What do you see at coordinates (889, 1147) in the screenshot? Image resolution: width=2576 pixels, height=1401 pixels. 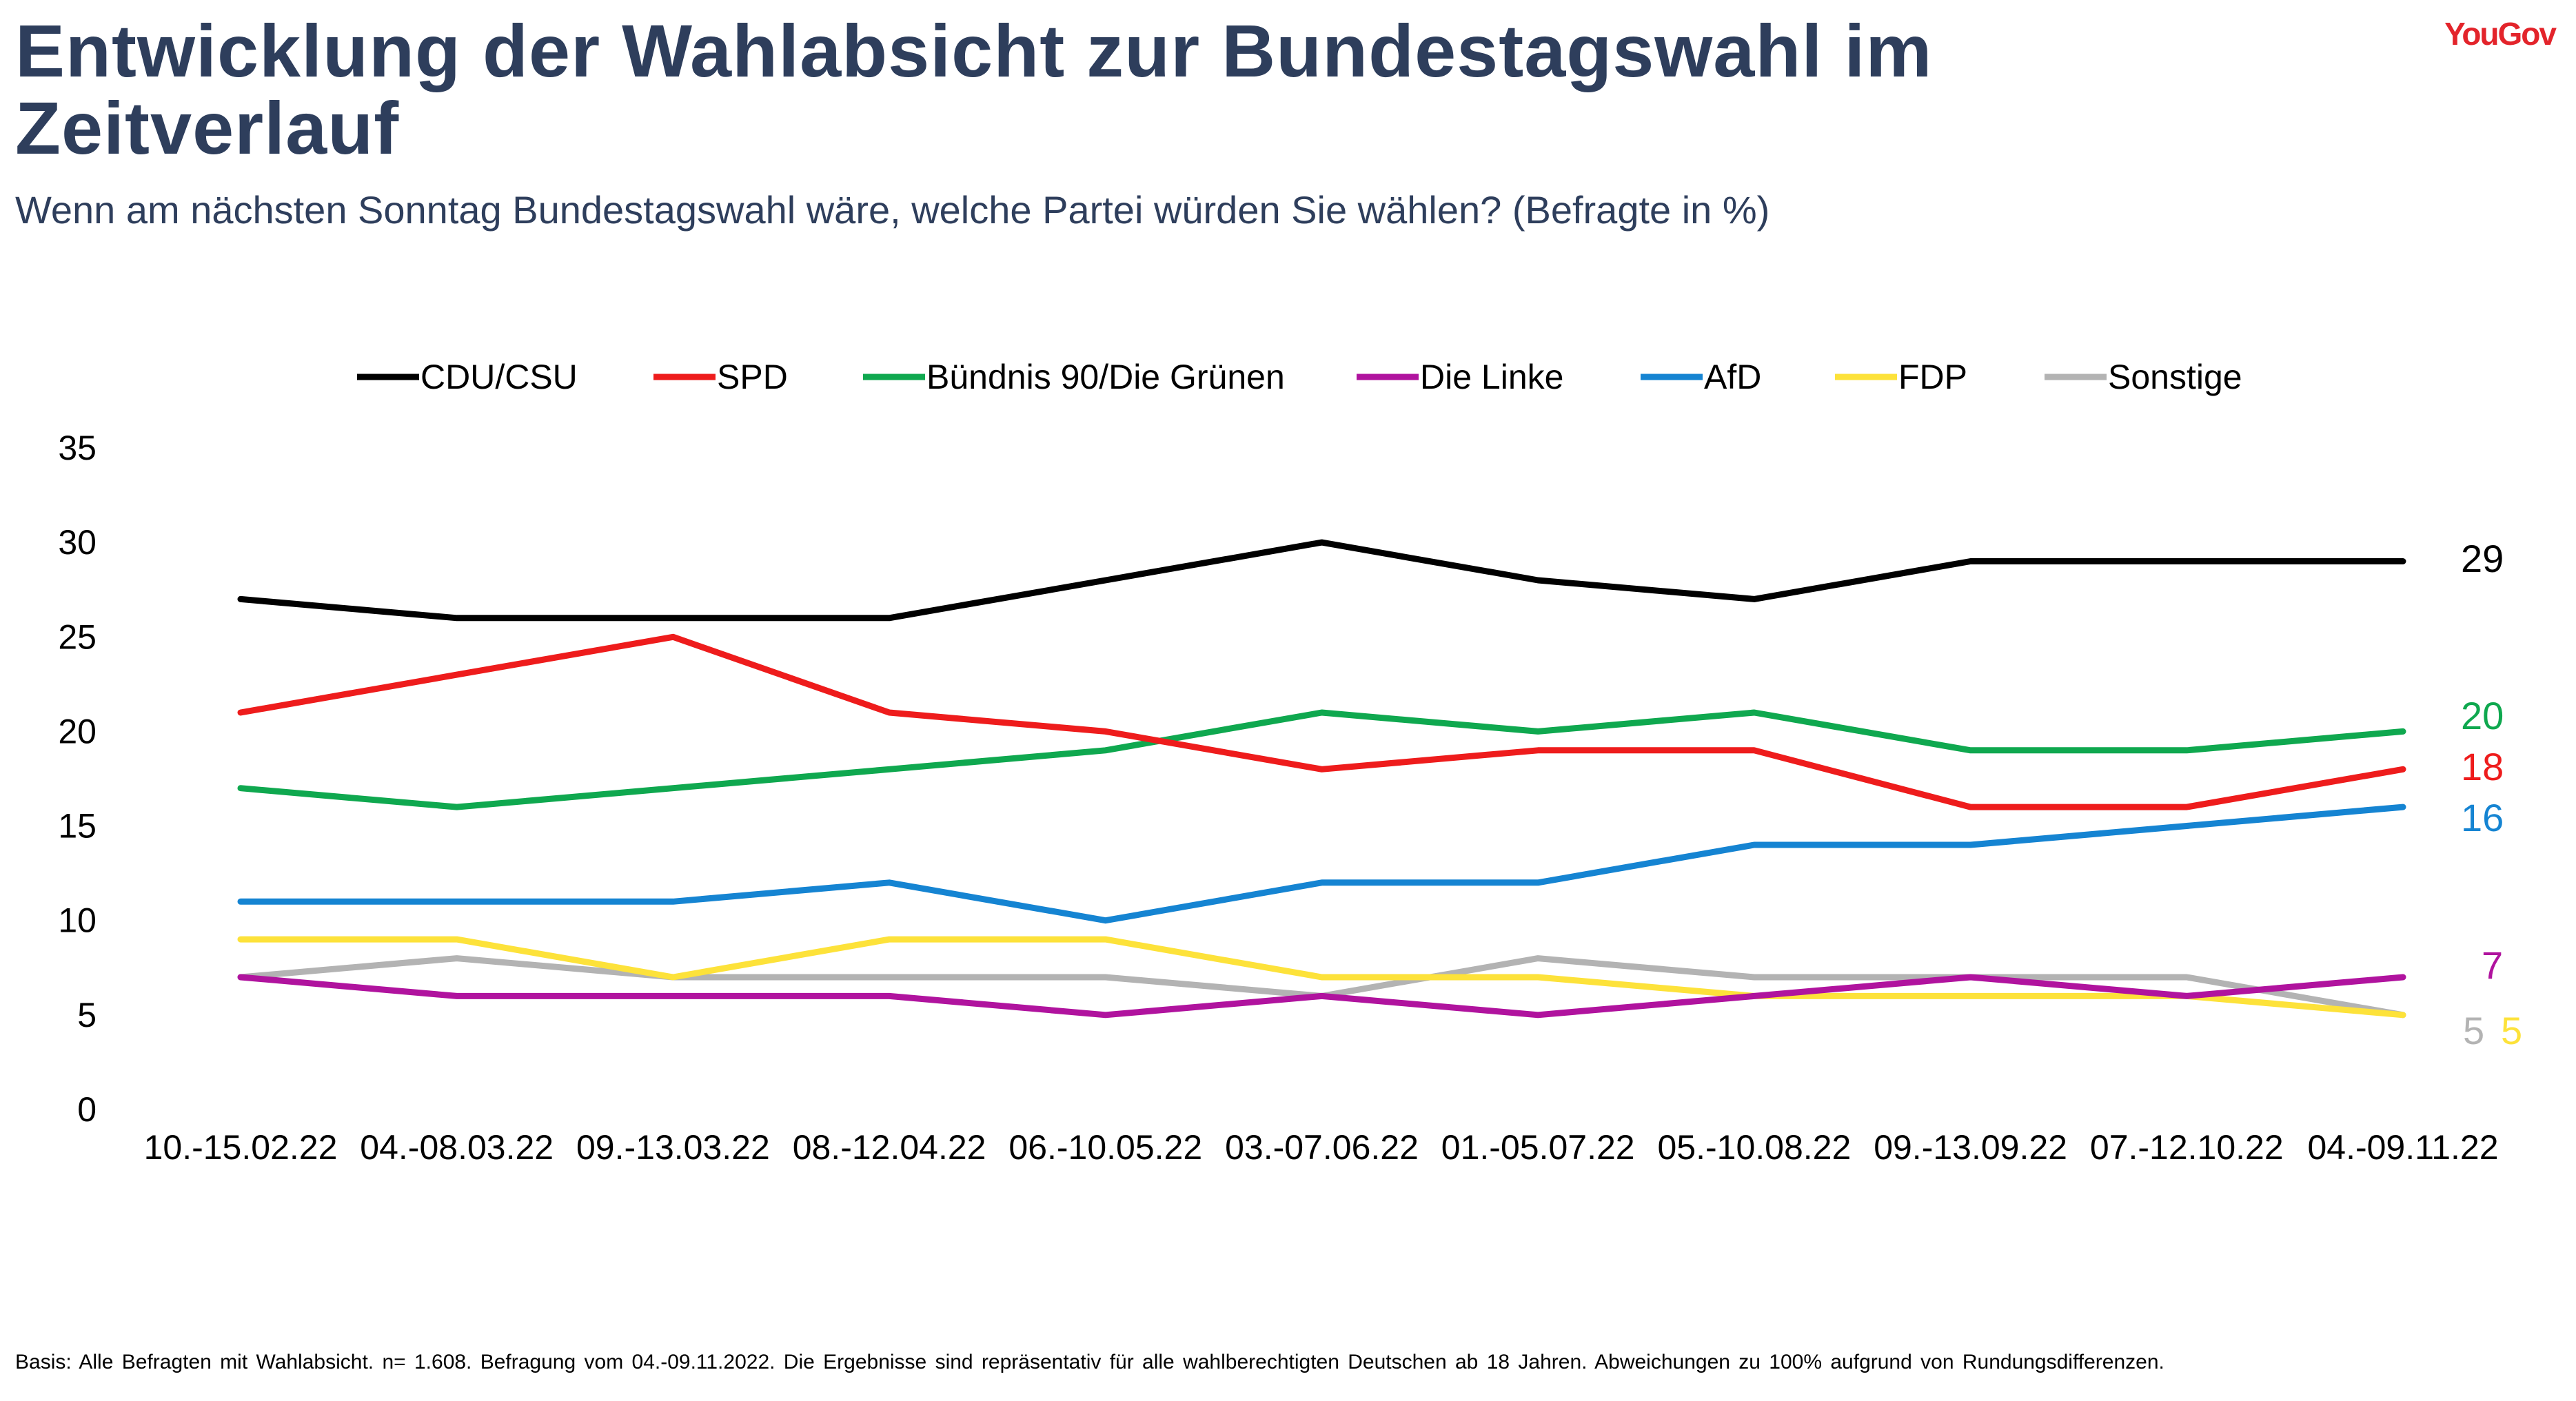 I see `x-tick-label: 08.-12.04.22` at bounding box center [889, 1147].